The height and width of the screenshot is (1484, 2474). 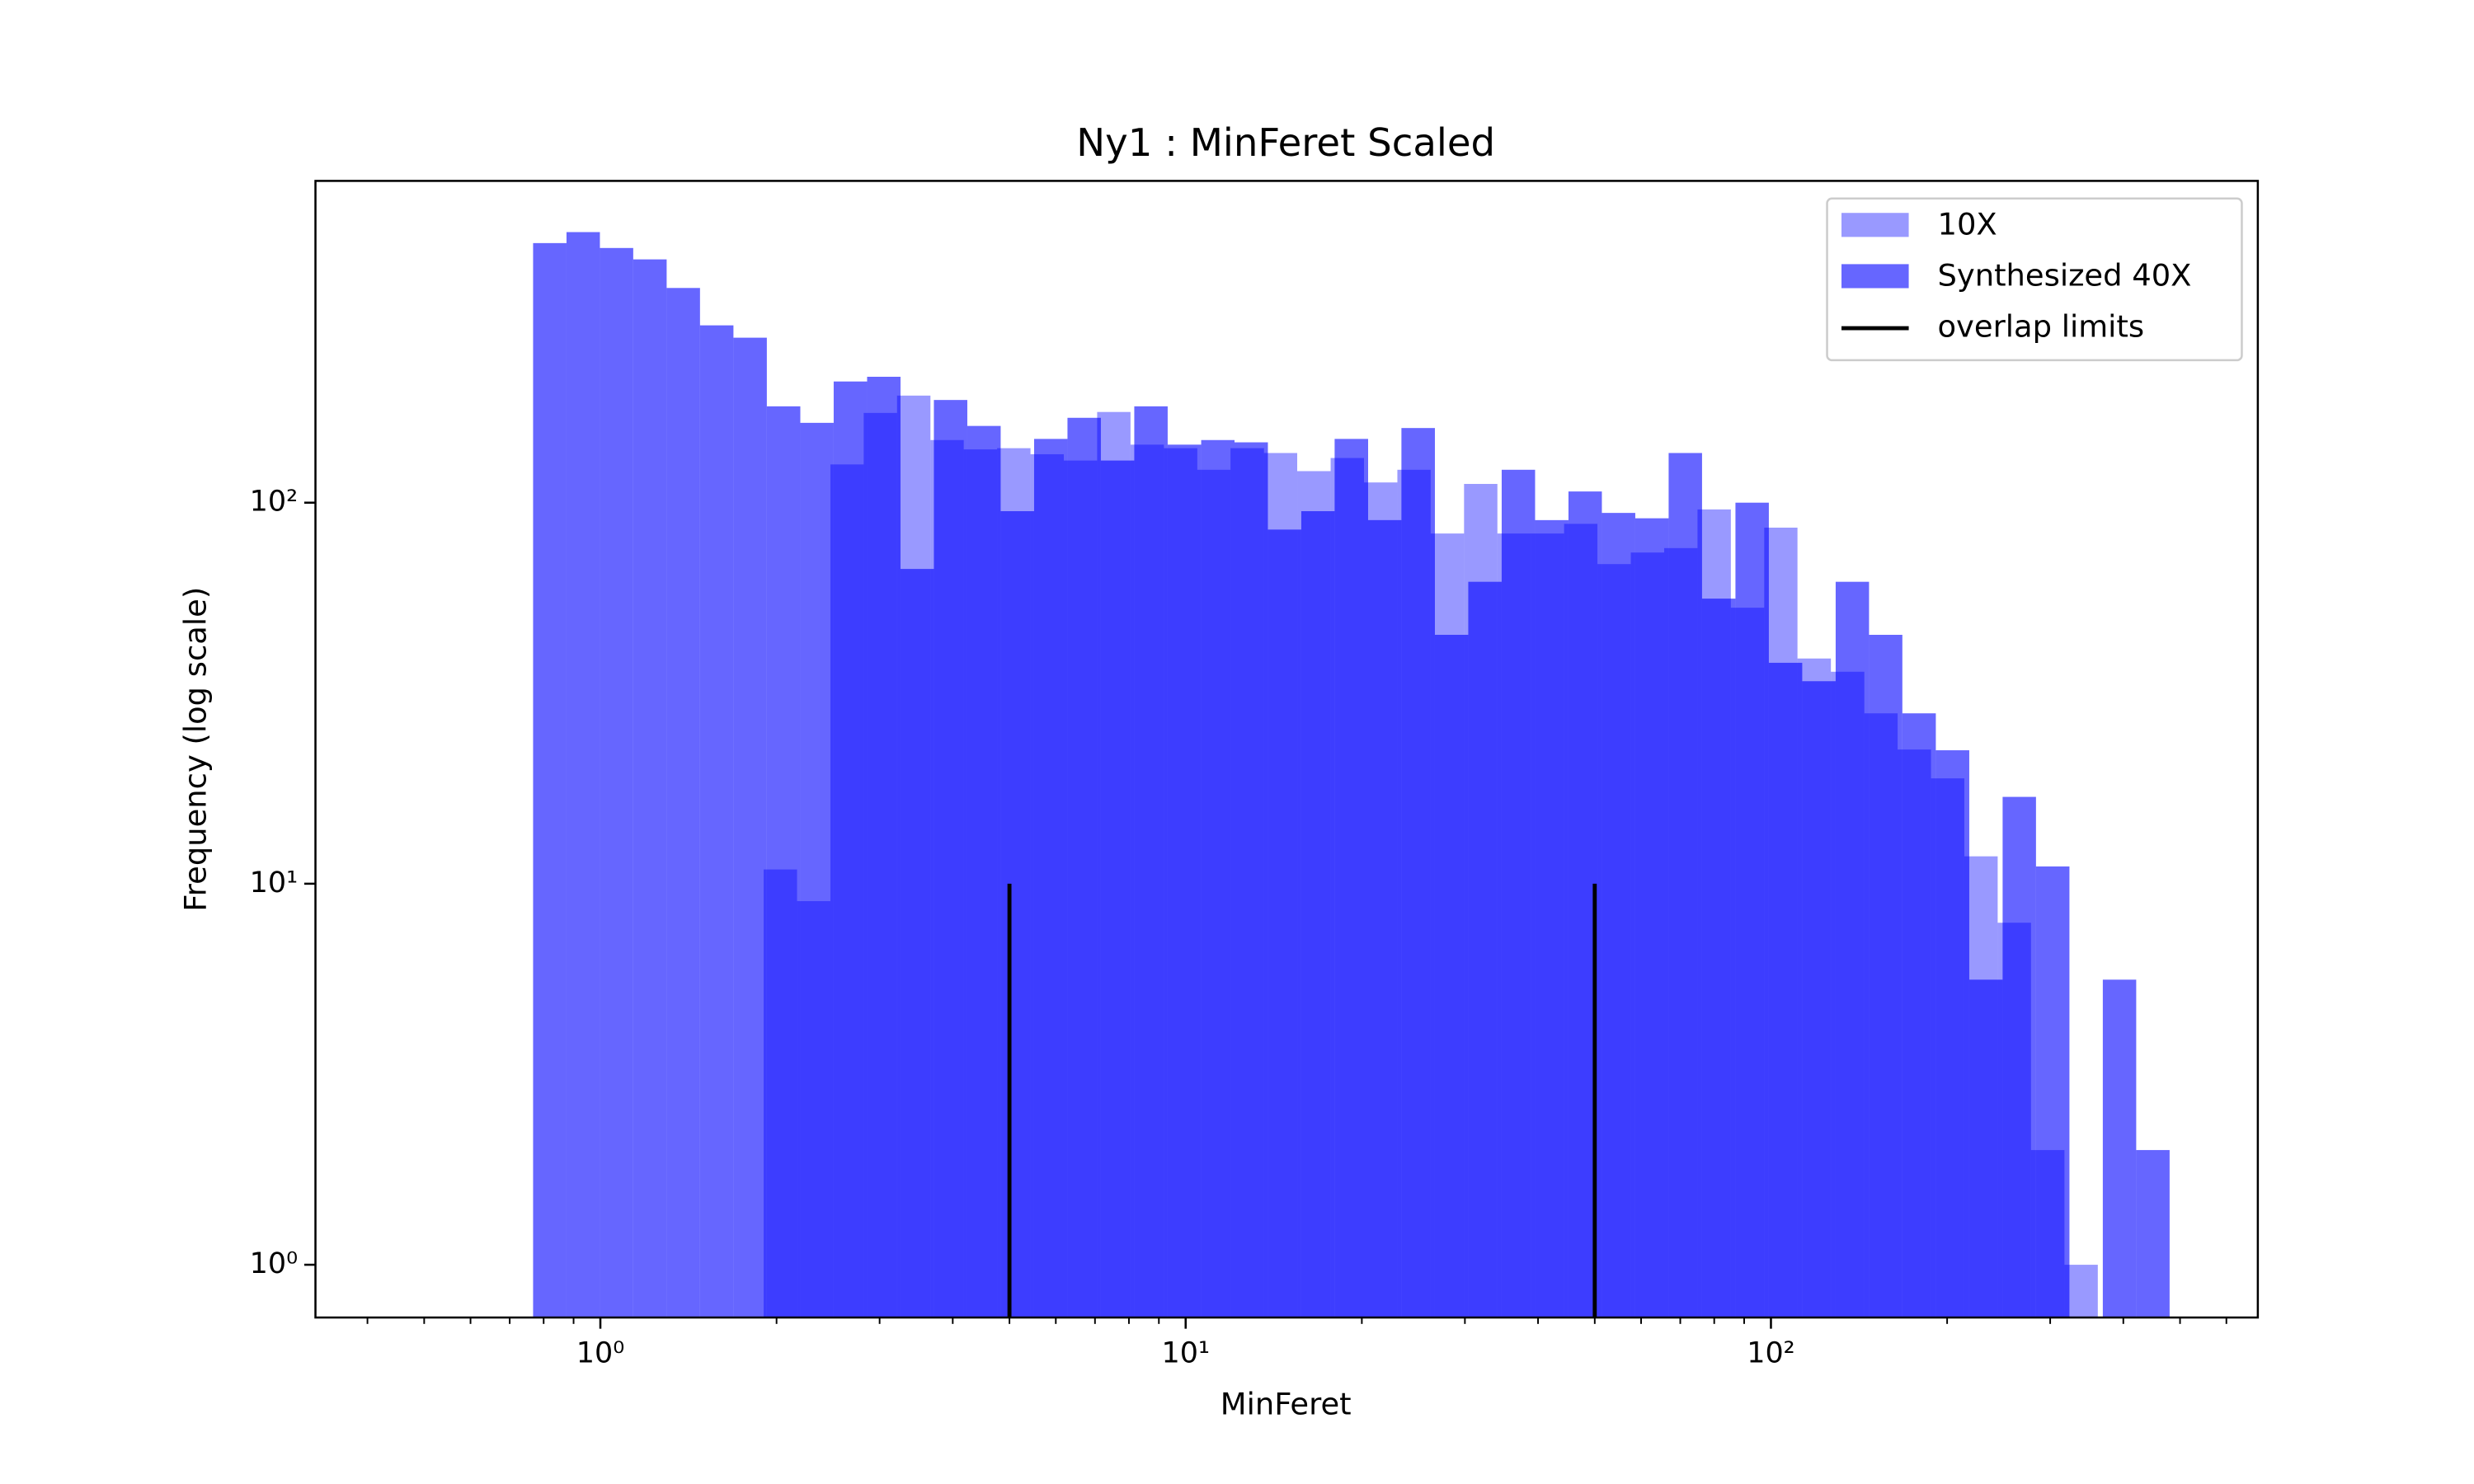 I want to click on x-axis-label: MinFeret, so click(x=1286, y=1403).